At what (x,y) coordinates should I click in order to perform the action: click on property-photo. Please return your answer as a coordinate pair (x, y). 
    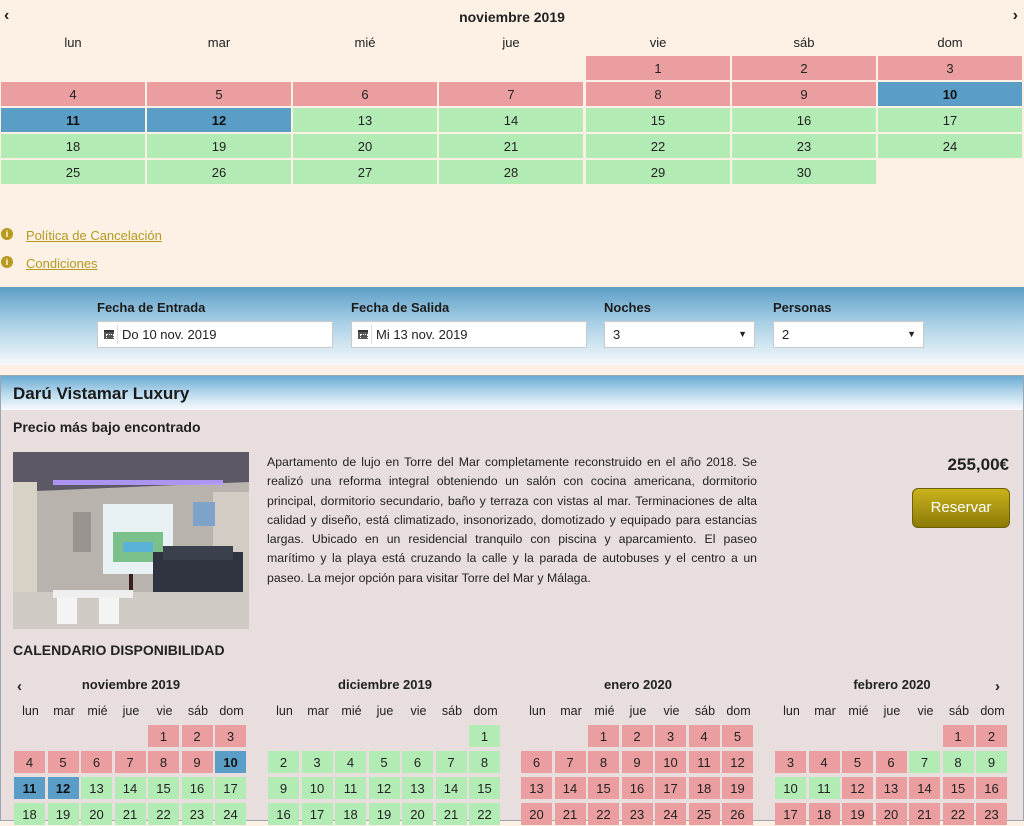
    Looking at the image, I should click on (131, 540).